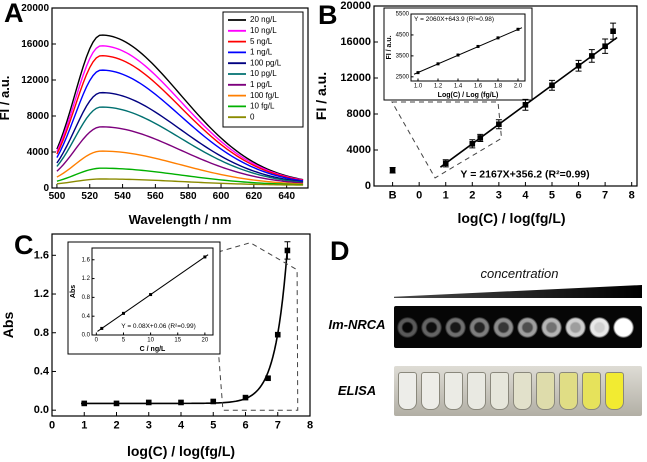  What do you see at coordinates (328, 15) in the screenshot?
I see `panel-b-letter: B` at bounding box center [328, 15].